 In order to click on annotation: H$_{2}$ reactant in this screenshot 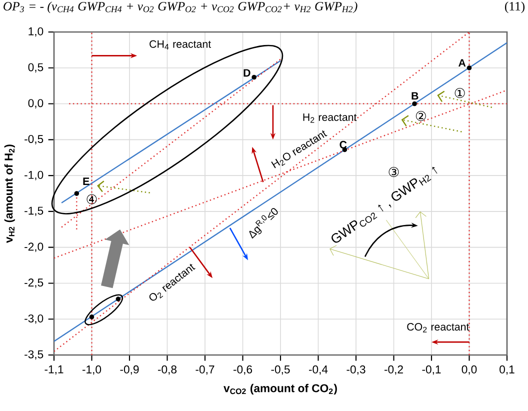, I will do `click(330, 118)`.